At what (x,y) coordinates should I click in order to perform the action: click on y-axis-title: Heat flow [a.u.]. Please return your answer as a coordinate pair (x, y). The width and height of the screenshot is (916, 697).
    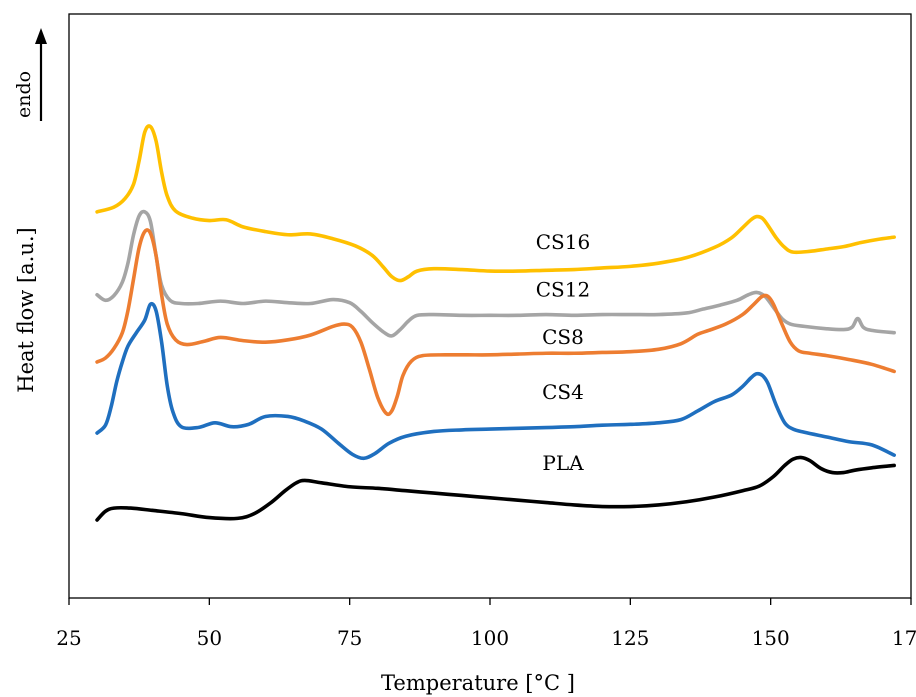
    Looking at the image, I should click on (26, 309).